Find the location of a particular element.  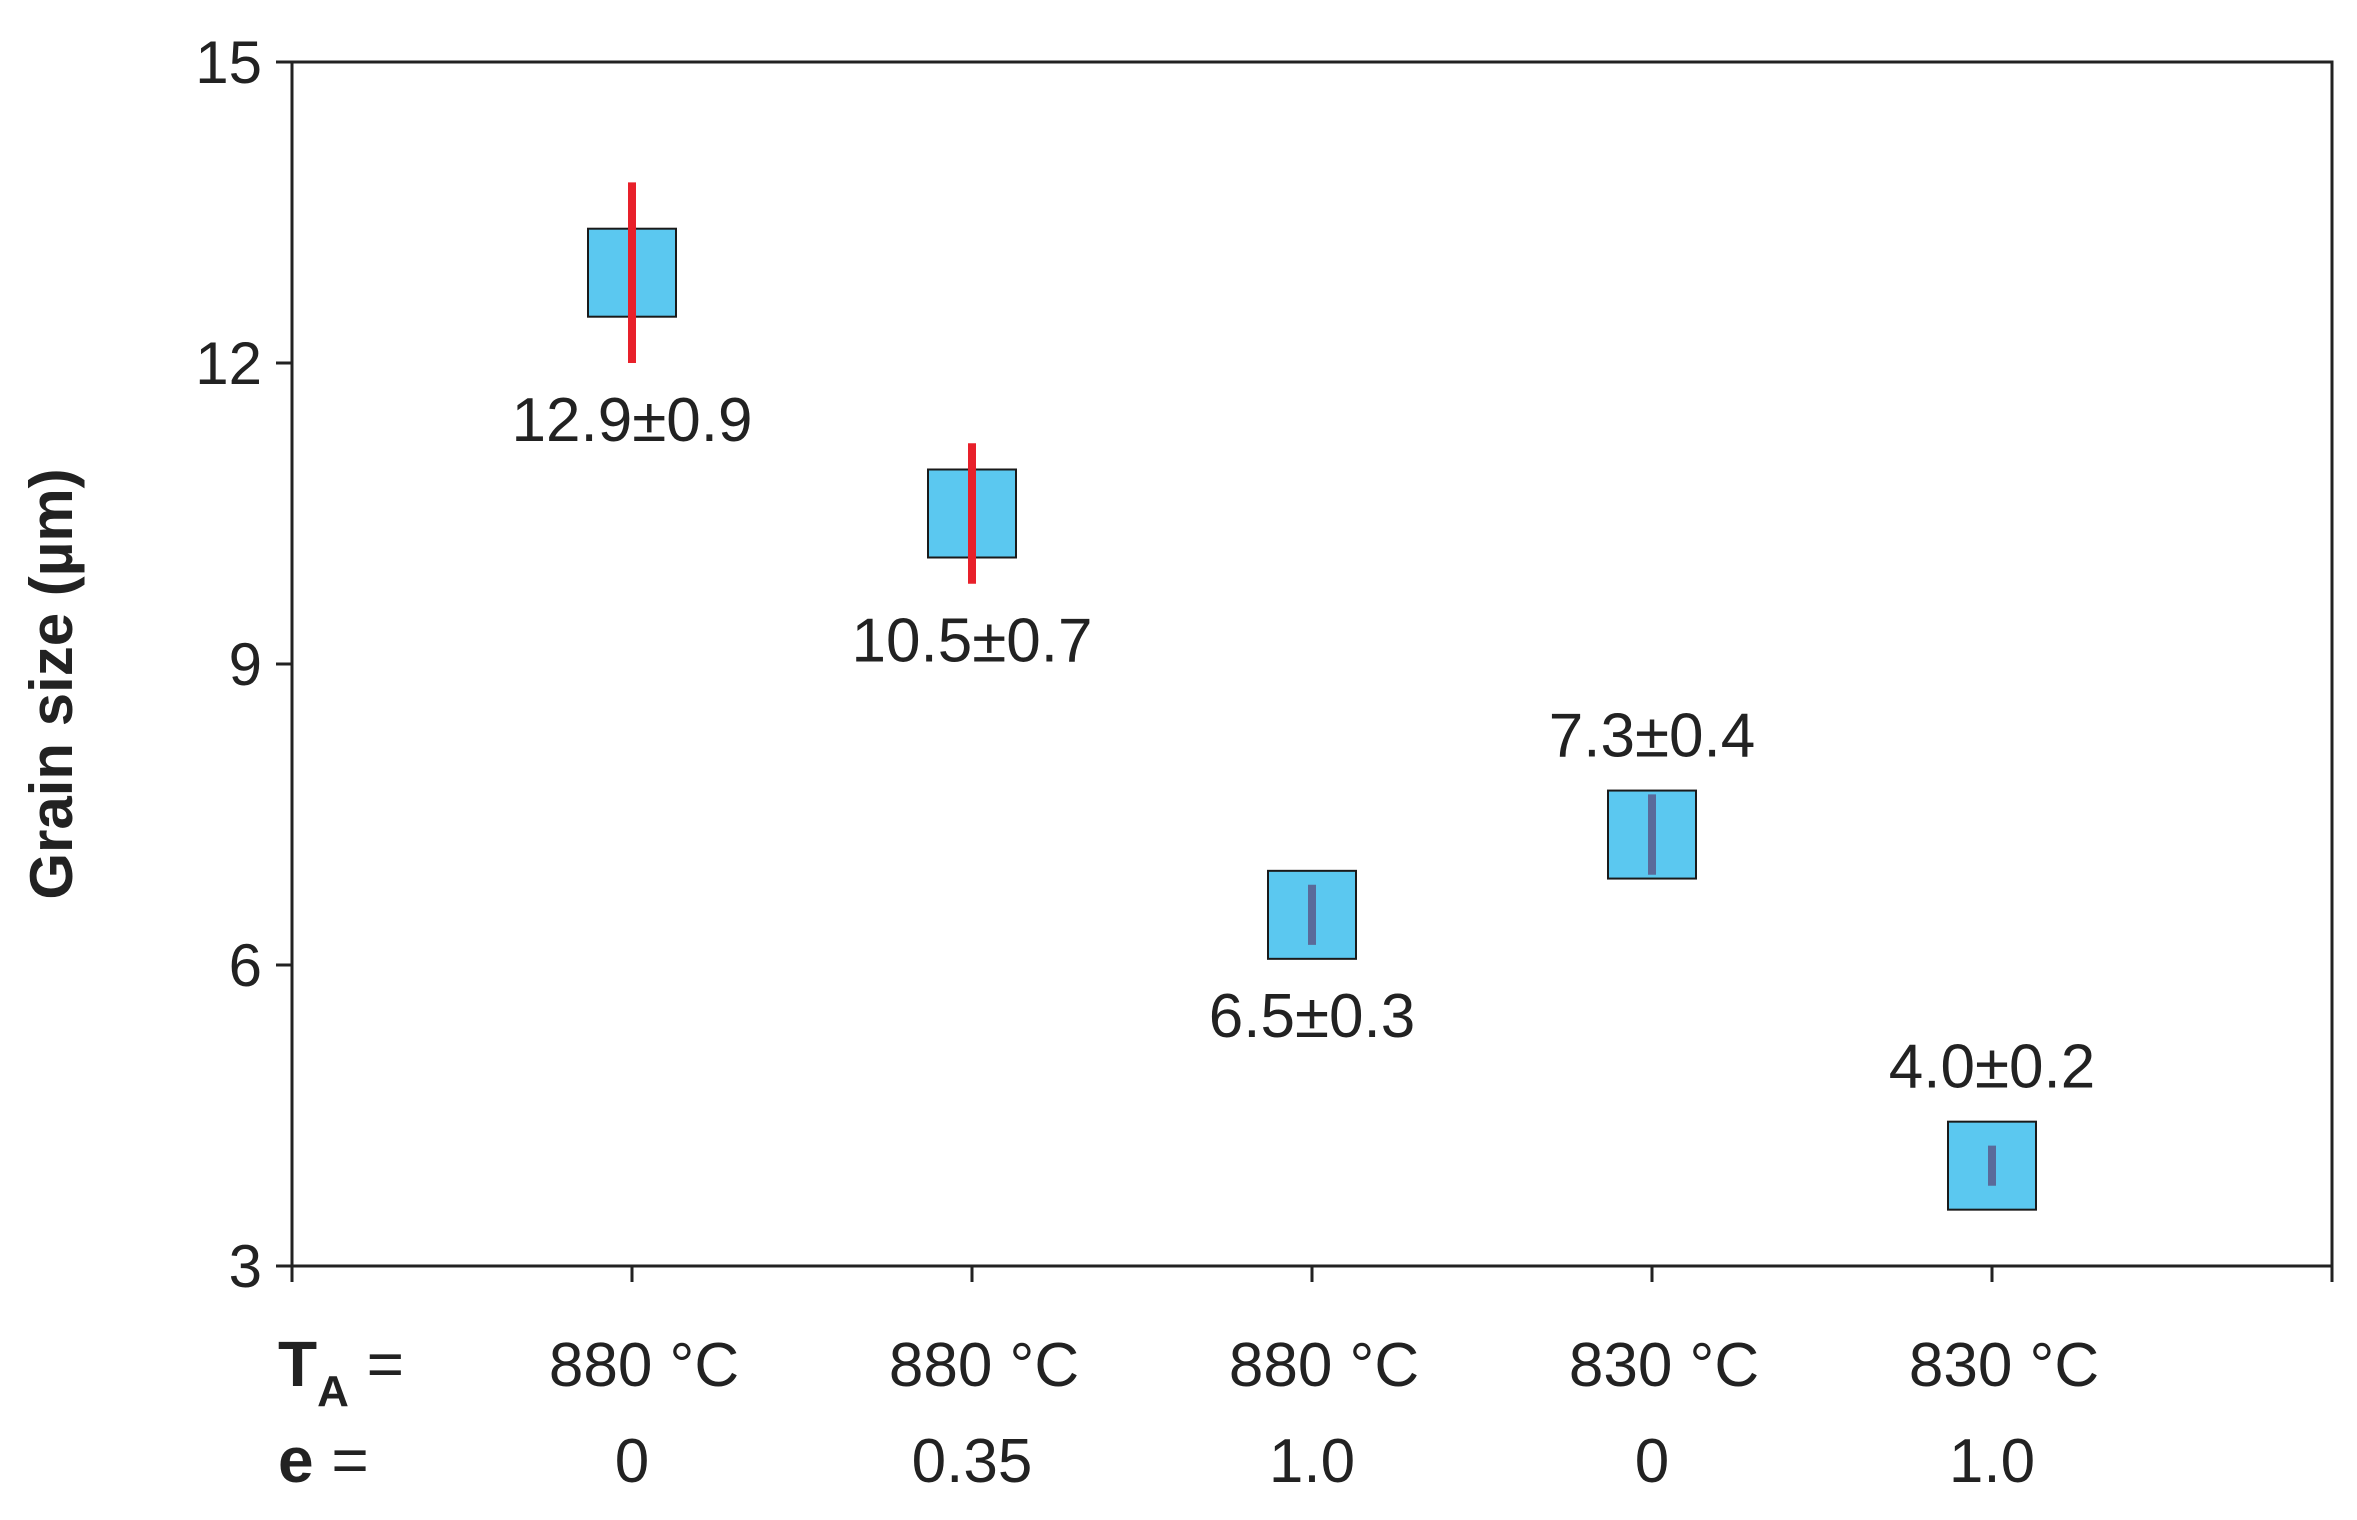

ta-equals: = is located at coordinates (376, 1364).